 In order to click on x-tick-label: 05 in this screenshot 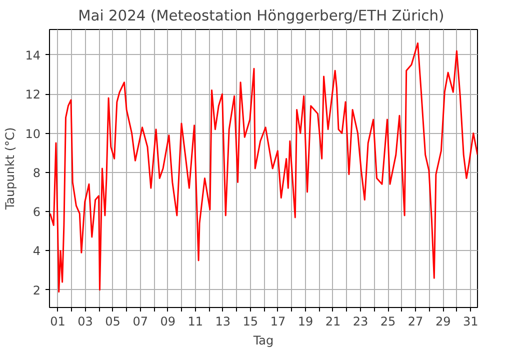, I will do `click(112, 321)`.